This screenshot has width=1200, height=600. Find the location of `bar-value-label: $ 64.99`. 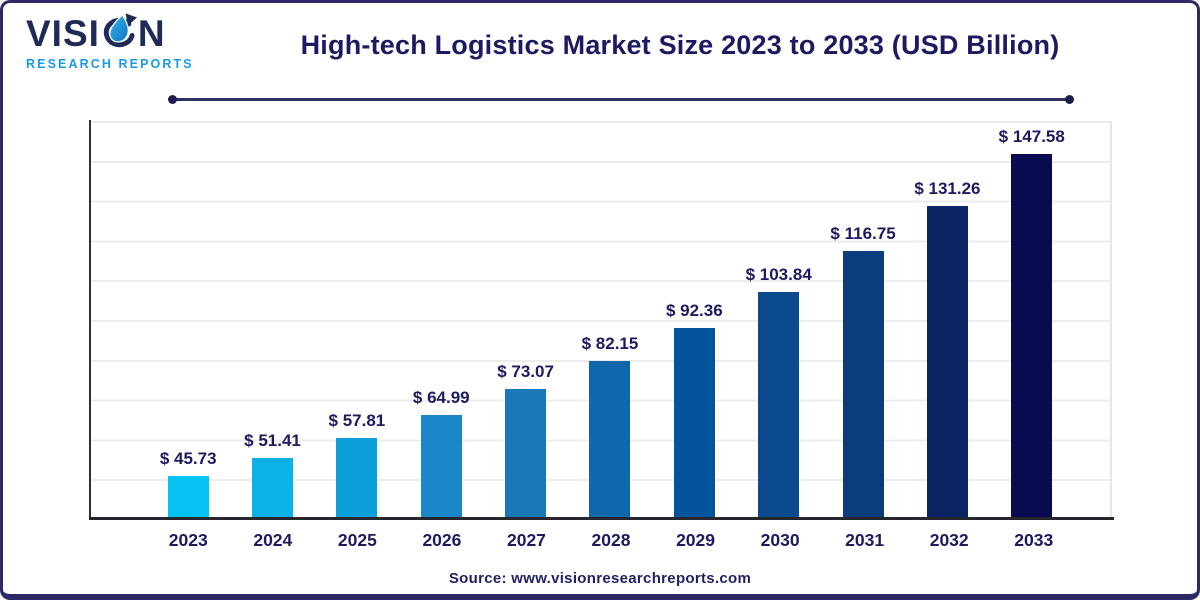

bar-value-label: $ 64.99 is located at coordinates (441, 397).